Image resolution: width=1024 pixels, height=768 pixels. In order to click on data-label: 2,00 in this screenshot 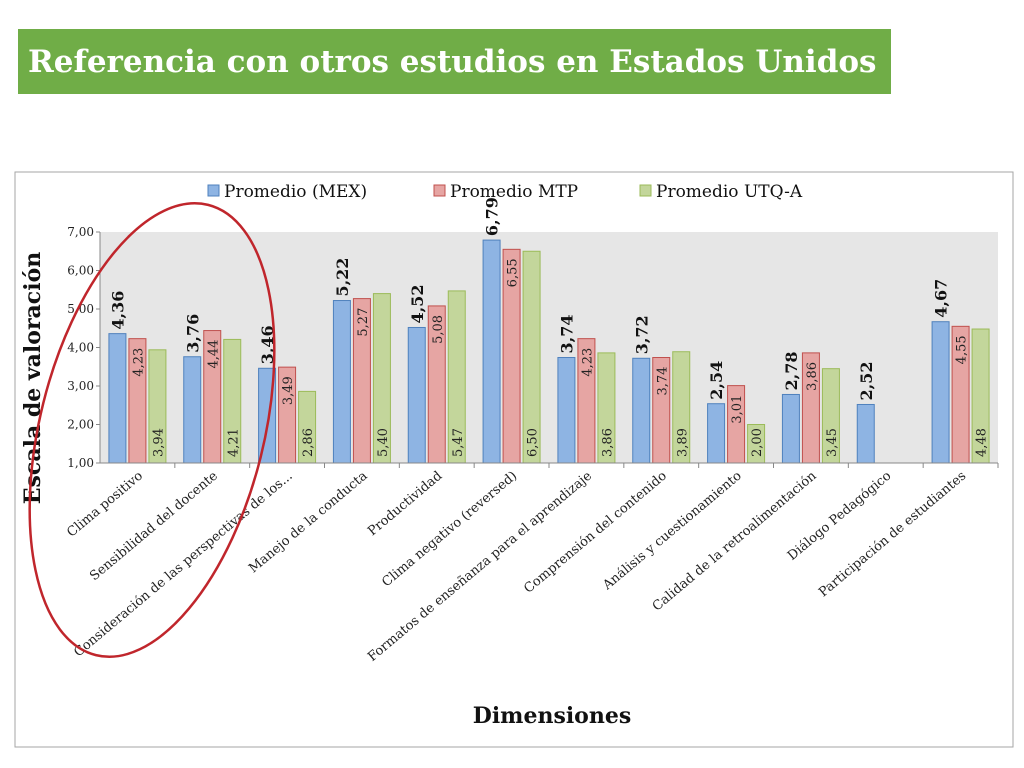, I will do `click(757, 442)`.